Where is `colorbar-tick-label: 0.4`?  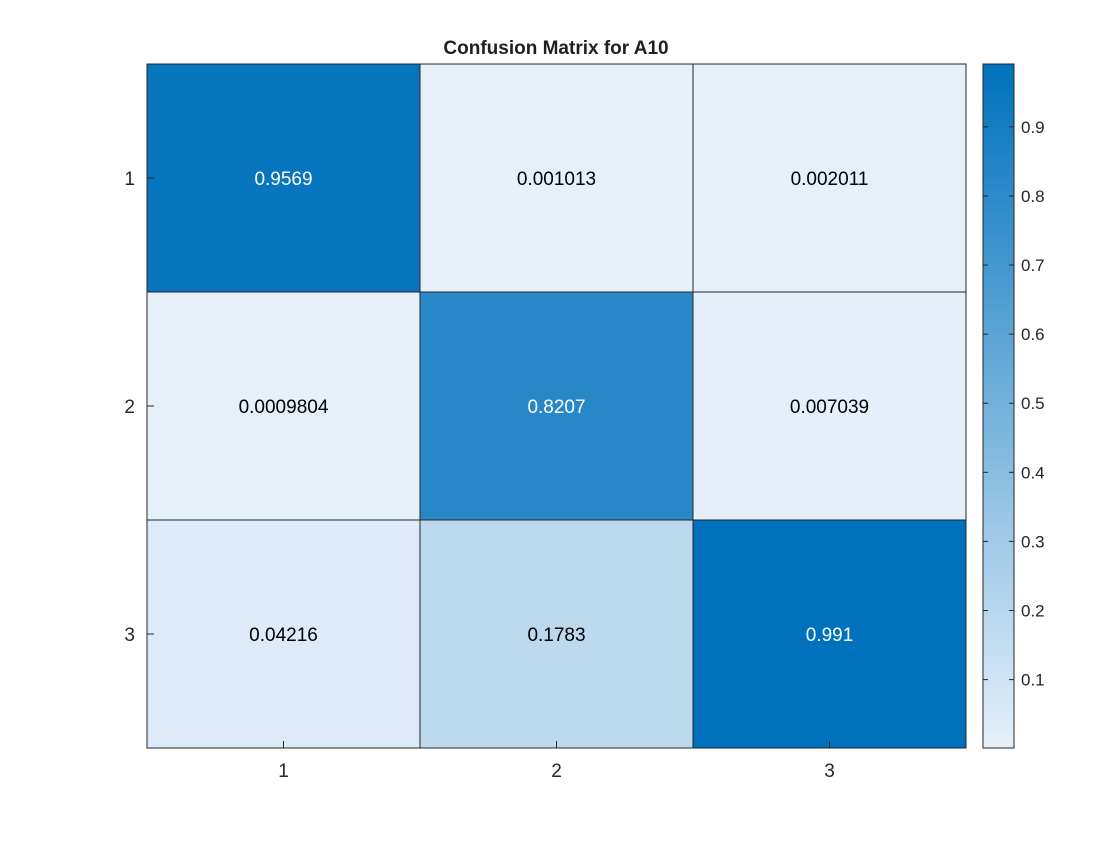 colorbar-tick-label: 0.4 is located at coordinates (1033, 472).